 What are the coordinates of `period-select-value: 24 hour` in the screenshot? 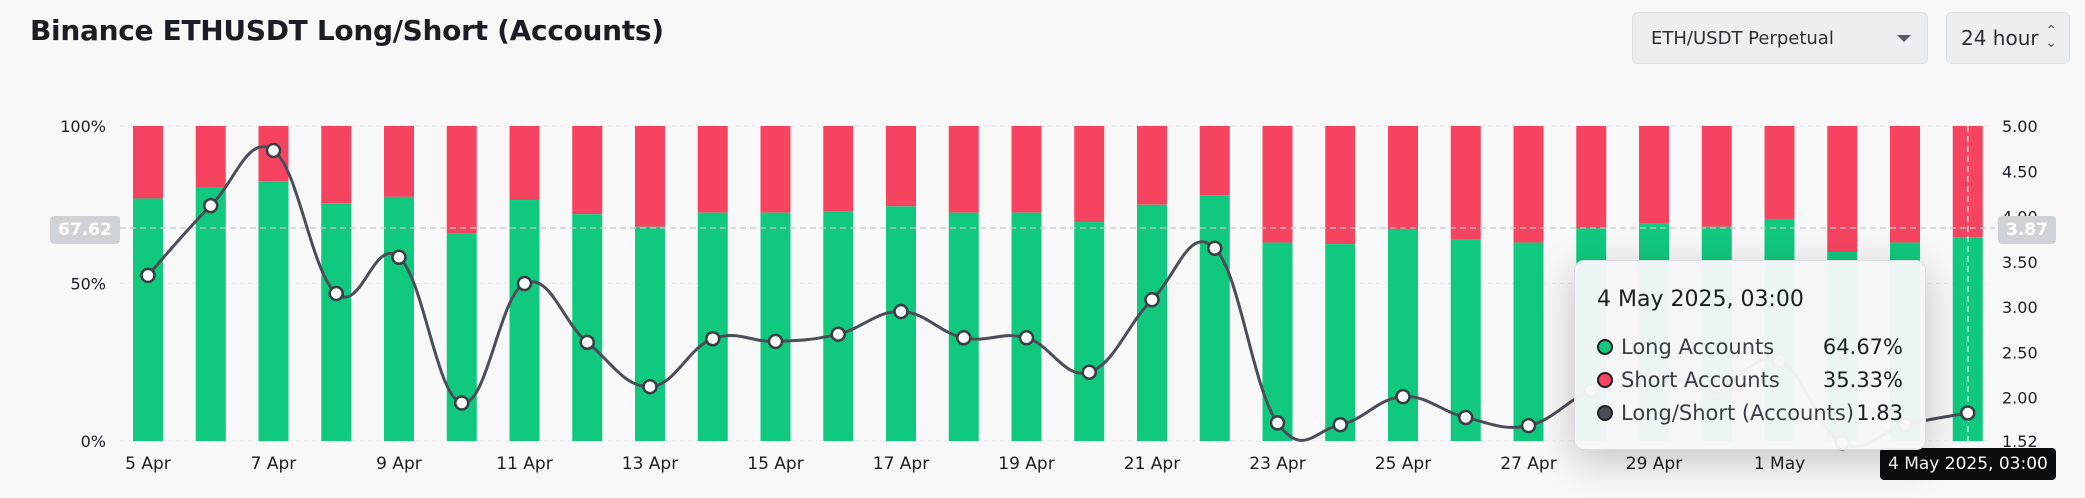 It's located at (2000, 38).